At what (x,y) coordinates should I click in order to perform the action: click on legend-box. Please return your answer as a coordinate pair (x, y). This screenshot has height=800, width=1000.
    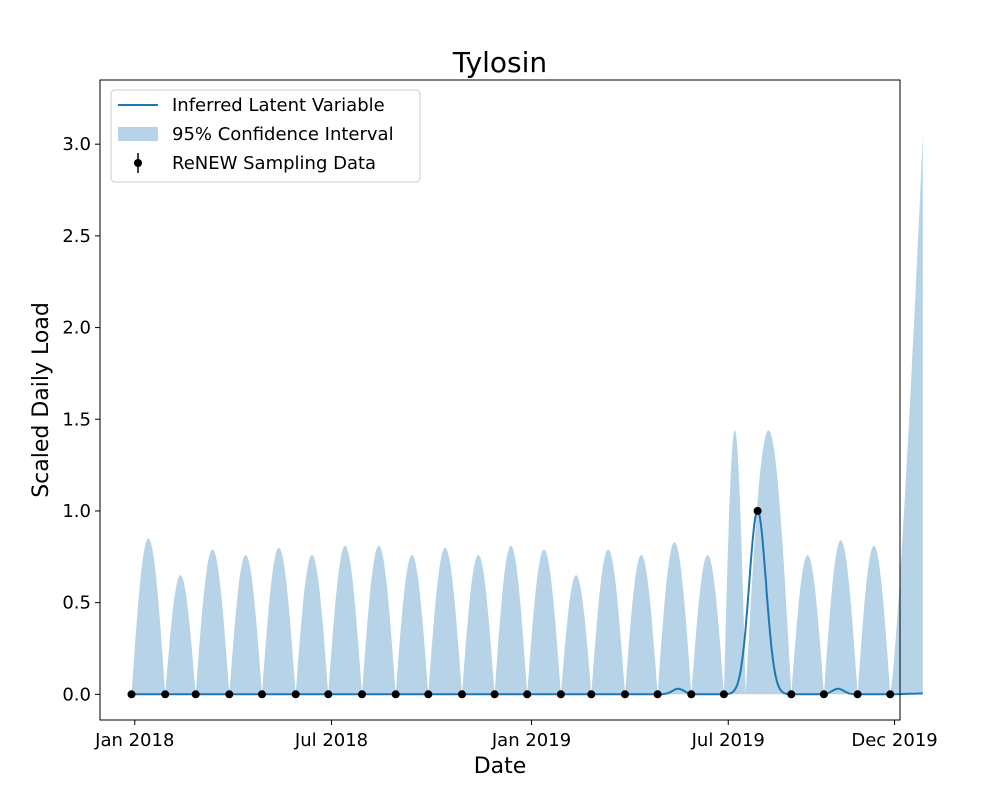
    Looking at the image, I should click on (265, 136).